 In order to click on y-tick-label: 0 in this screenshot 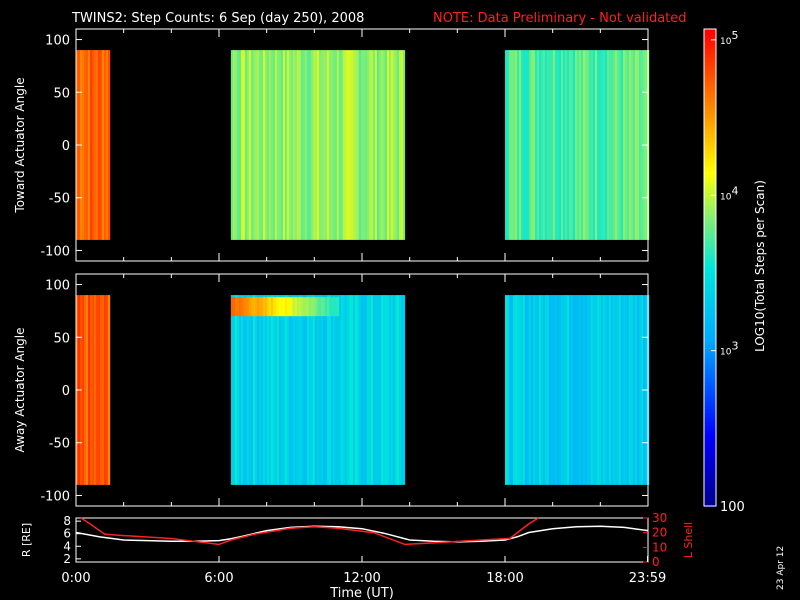, I will do `click(66, 391)`.